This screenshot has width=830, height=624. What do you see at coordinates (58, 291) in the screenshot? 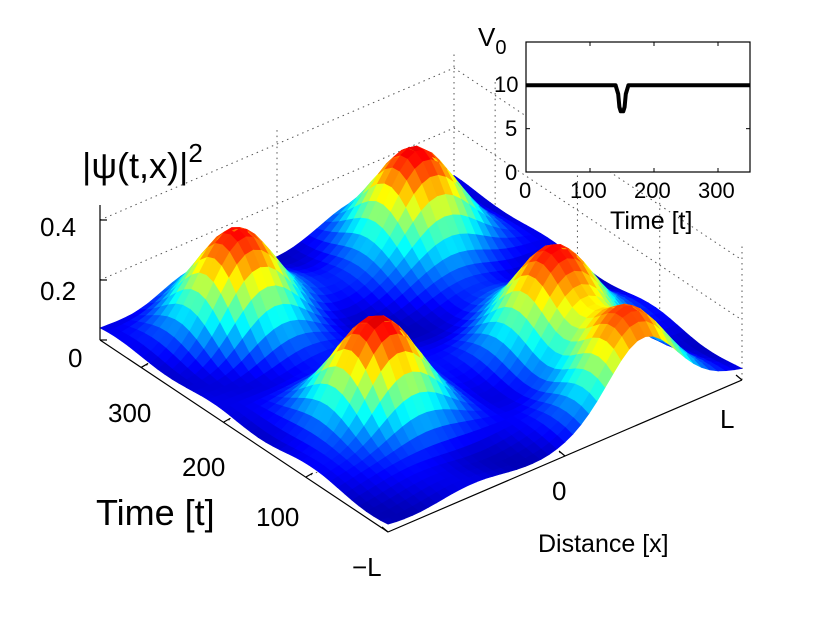
I see `z-tick-label: 0.2` at bounding box center [58, 291].